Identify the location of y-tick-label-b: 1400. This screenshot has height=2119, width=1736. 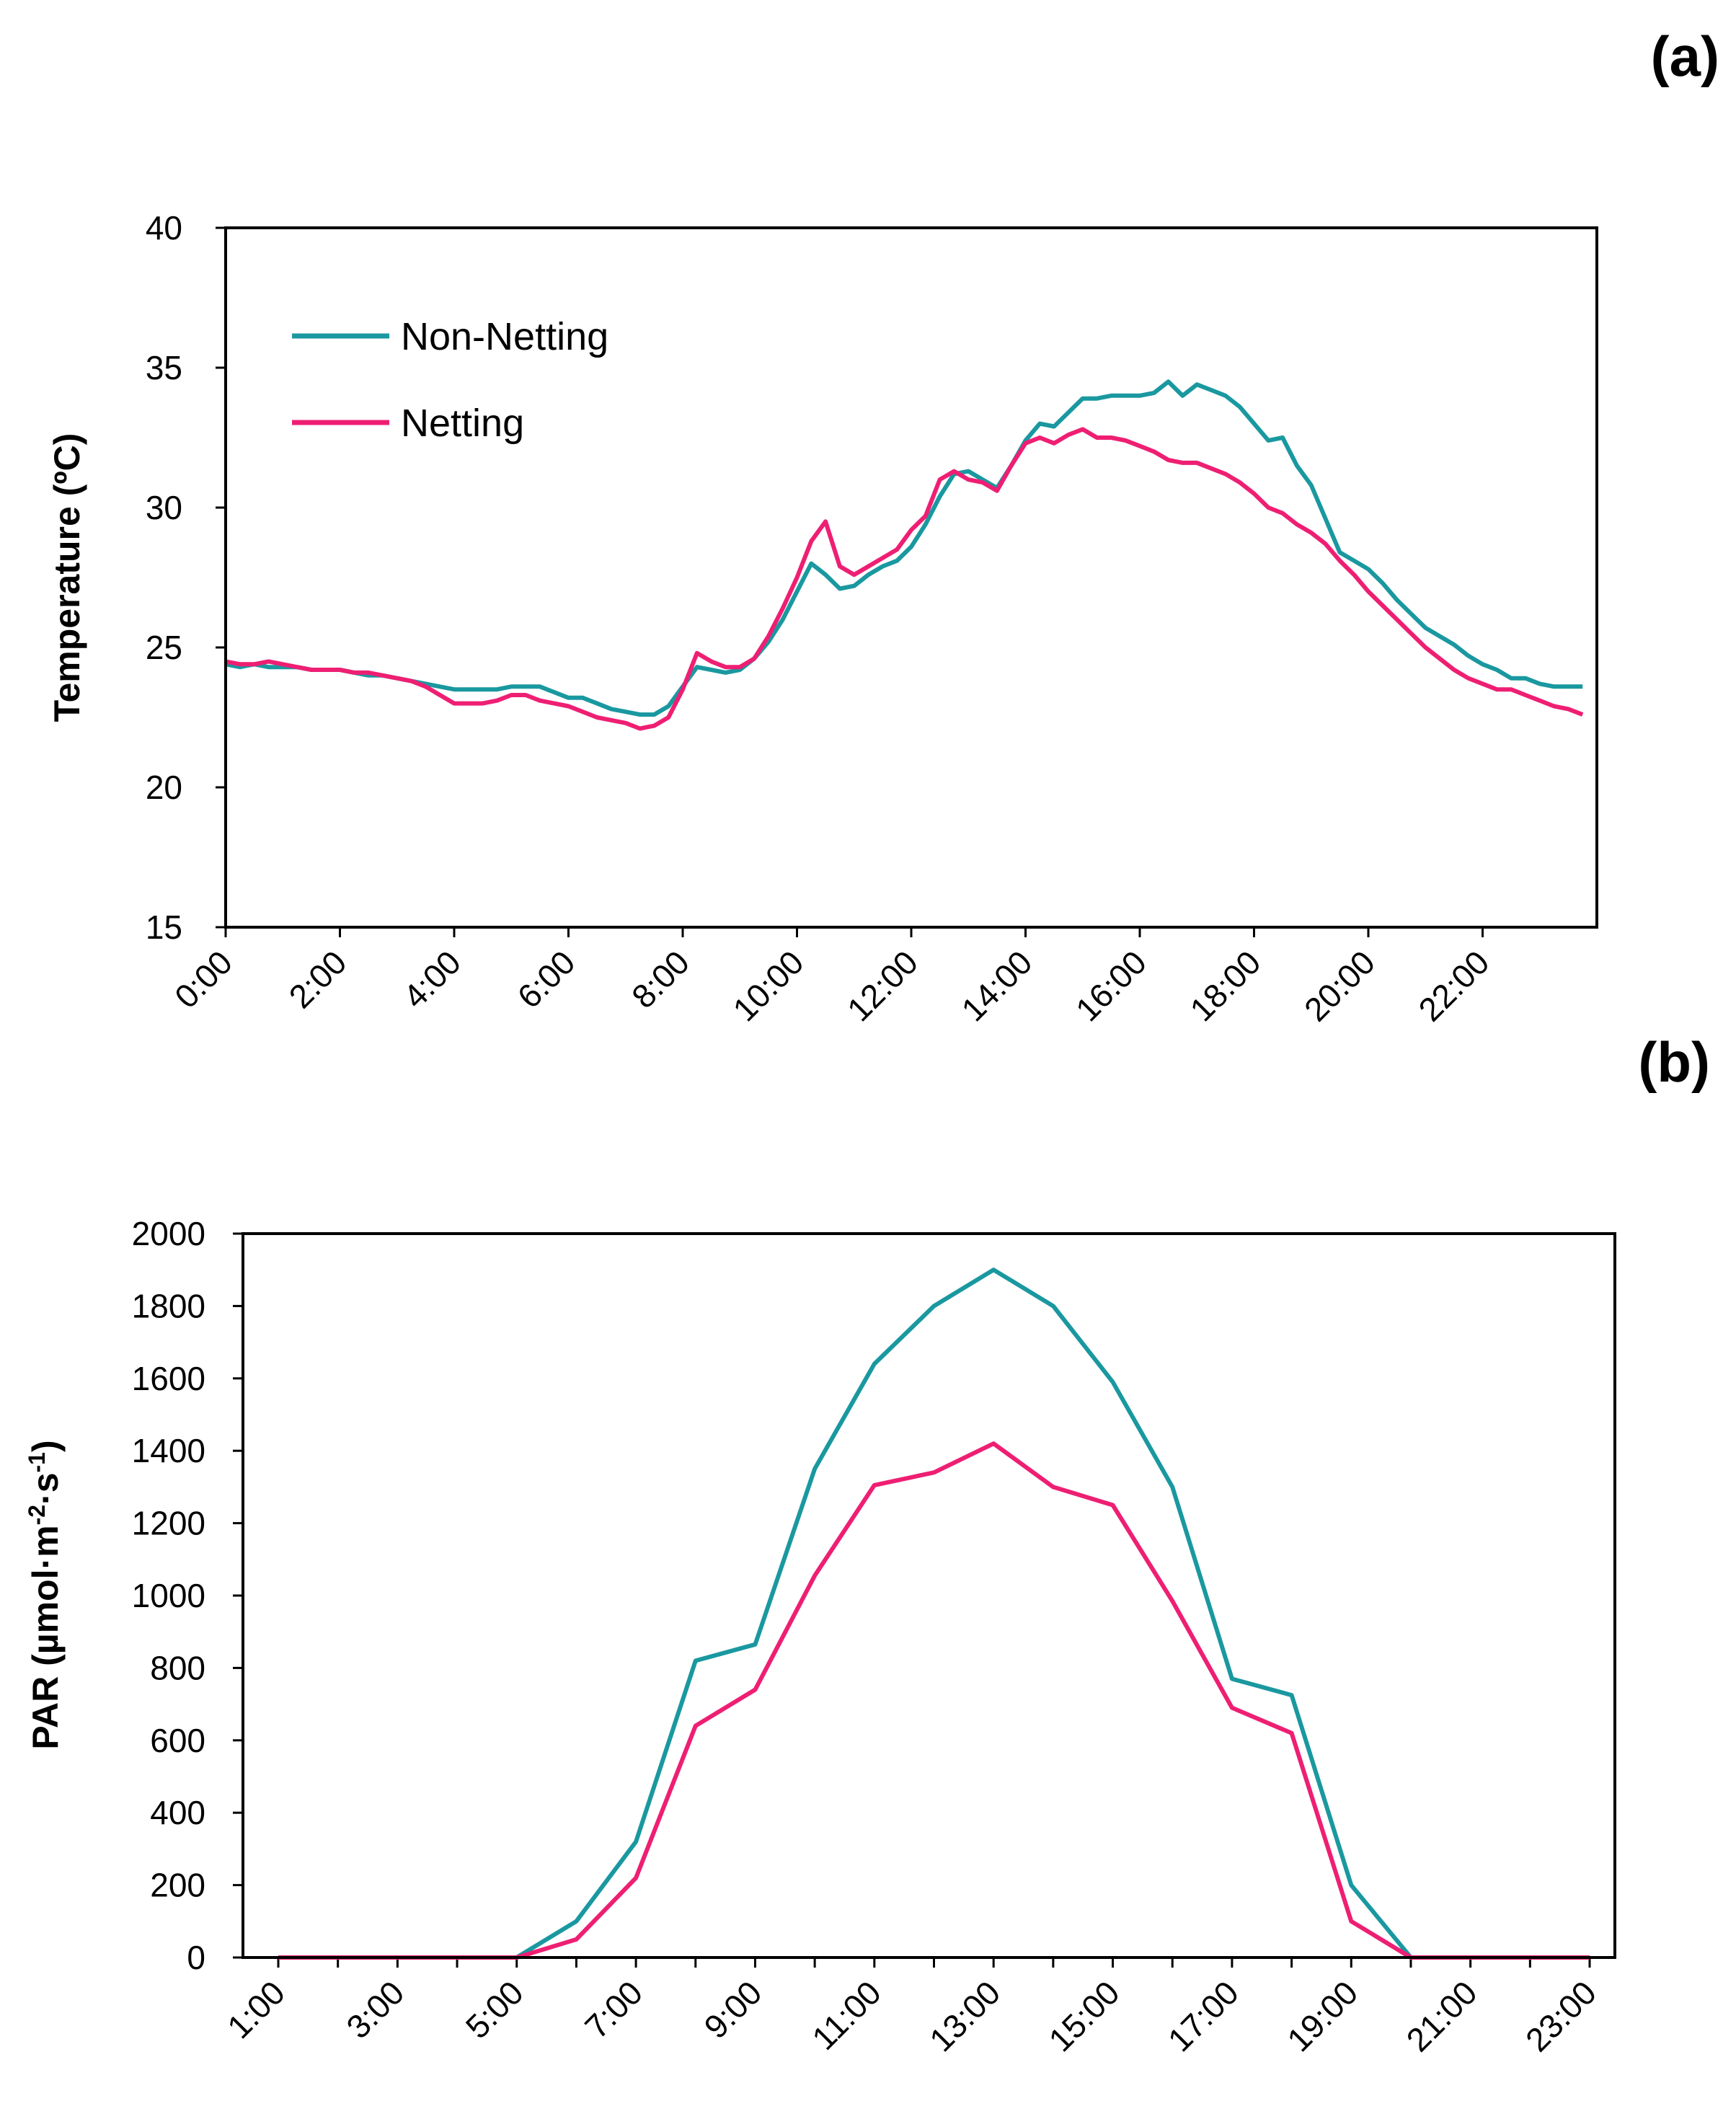
(168, 1451).